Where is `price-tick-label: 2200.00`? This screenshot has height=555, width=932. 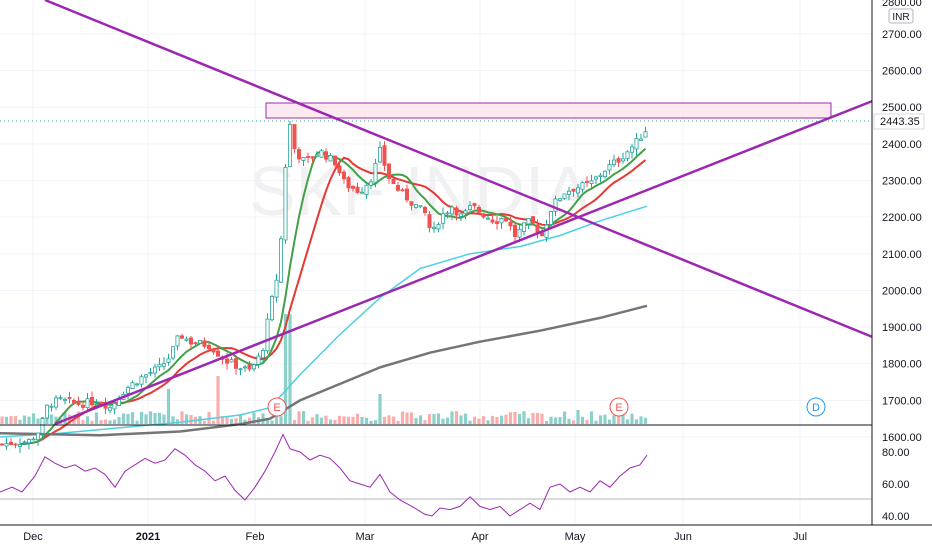
price-tick-label: 2200.00 is located at coordinates (902, 218).